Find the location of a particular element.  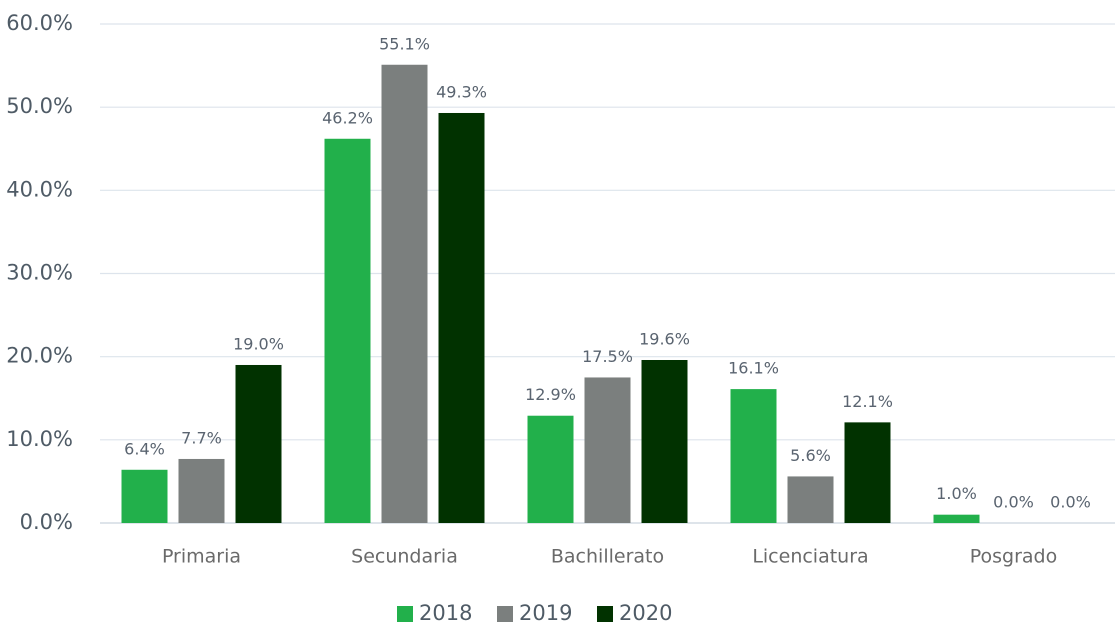

y-tick-label: 50.0% is located at coordinates (39, 106).